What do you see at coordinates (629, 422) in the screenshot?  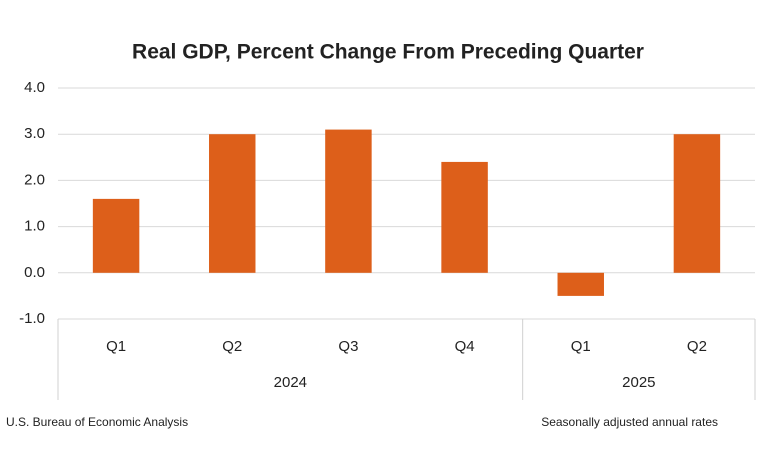 I see `note: Seasonally adjusted annual rates` at bounding box center [629, 422].